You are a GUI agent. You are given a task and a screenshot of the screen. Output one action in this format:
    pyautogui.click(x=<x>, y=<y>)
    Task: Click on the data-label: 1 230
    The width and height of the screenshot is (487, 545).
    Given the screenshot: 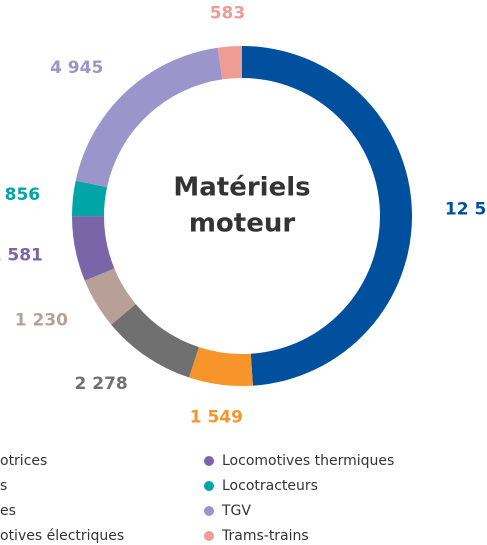 What is the action you would take?
    pyautogui.click(x=41, y=321)
    